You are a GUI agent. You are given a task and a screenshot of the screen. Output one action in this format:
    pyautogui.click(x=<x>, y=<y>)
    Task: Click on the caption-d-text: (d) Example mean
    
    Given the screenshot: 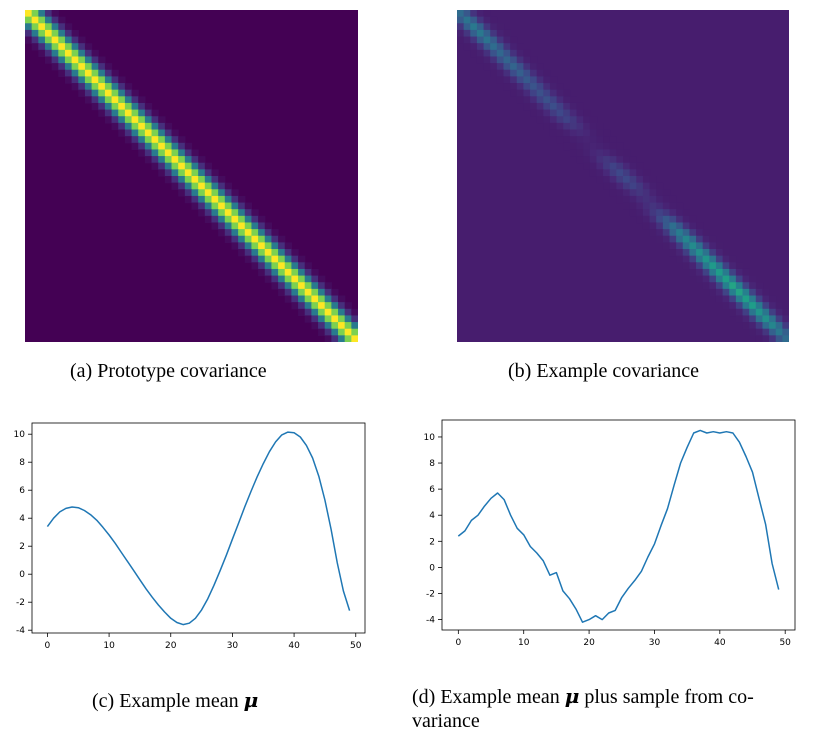 What is the action you would take?
    pyautogui.click(x=486, y=697)
    